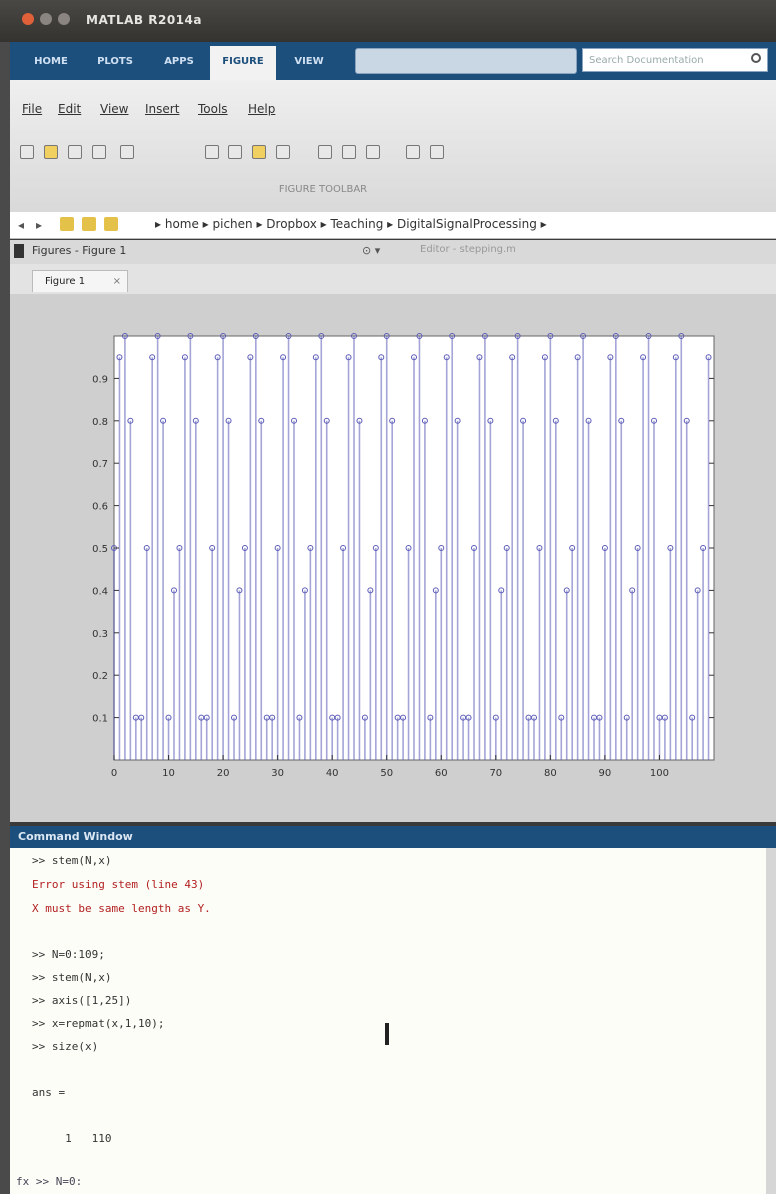  Describe the element at coordinates (262, 109) in the screenshot. I see `menu-help: Help` at that location.